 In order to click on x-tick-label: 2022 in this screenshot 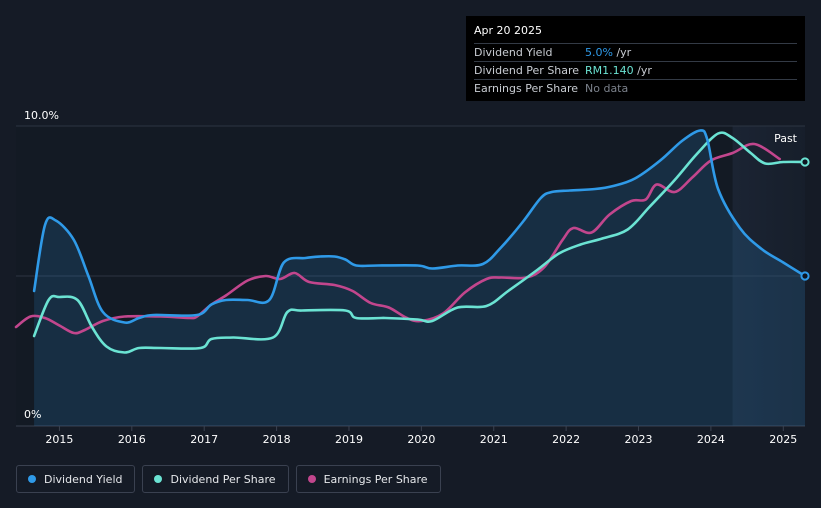, I will do `click(566, 439)`.